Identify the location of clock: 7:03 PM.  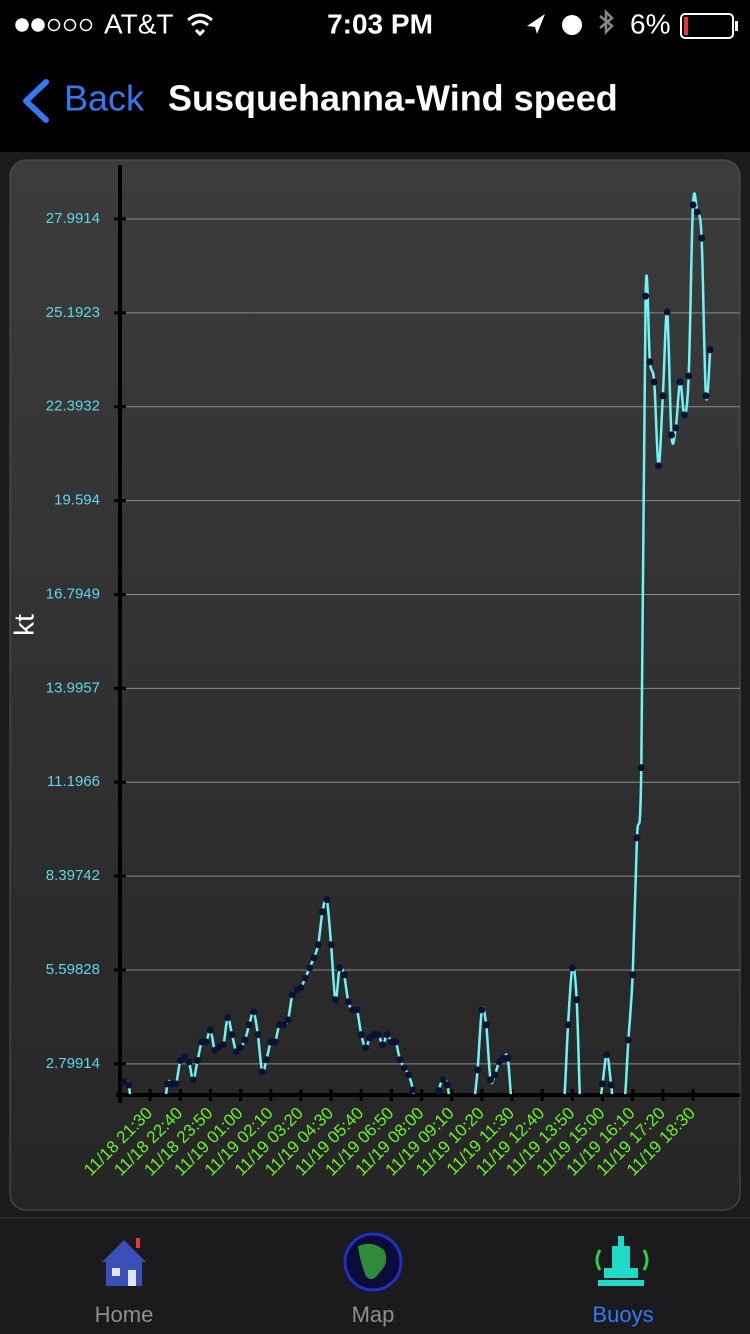
(380, 23).